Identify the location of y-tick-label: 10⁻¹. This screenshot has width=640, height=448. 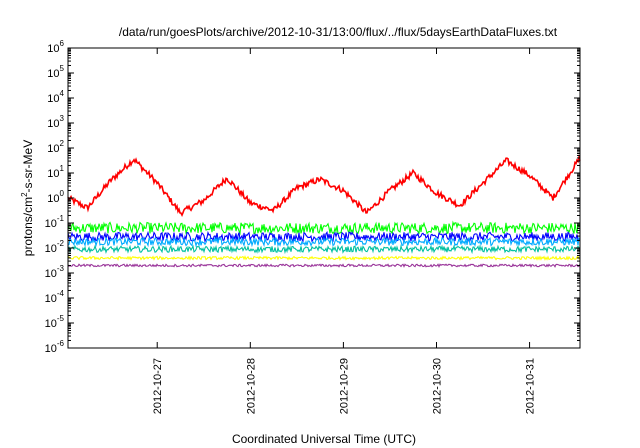
(55, 222).